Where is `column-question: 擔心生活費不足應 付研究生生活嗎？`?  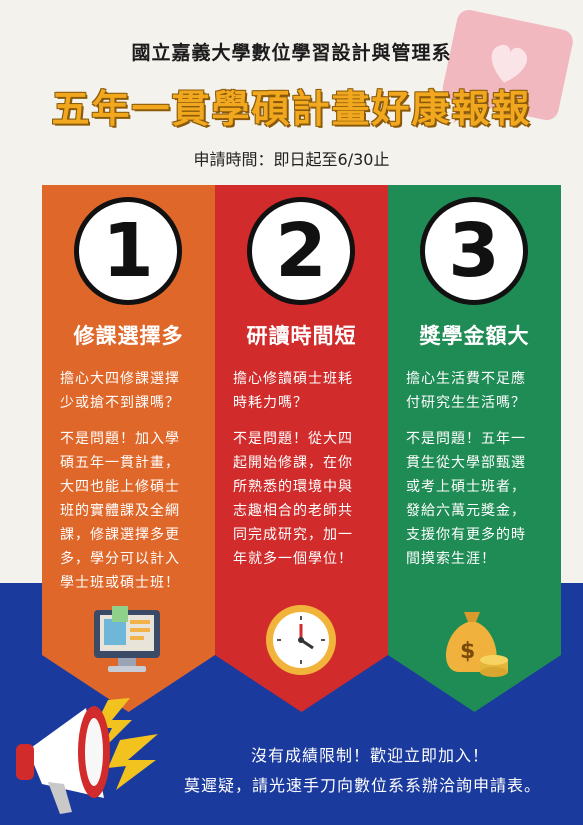
column-question: 擔心生活費不足應 付研究生生活嗎？ is located at coordinates (466, 391).